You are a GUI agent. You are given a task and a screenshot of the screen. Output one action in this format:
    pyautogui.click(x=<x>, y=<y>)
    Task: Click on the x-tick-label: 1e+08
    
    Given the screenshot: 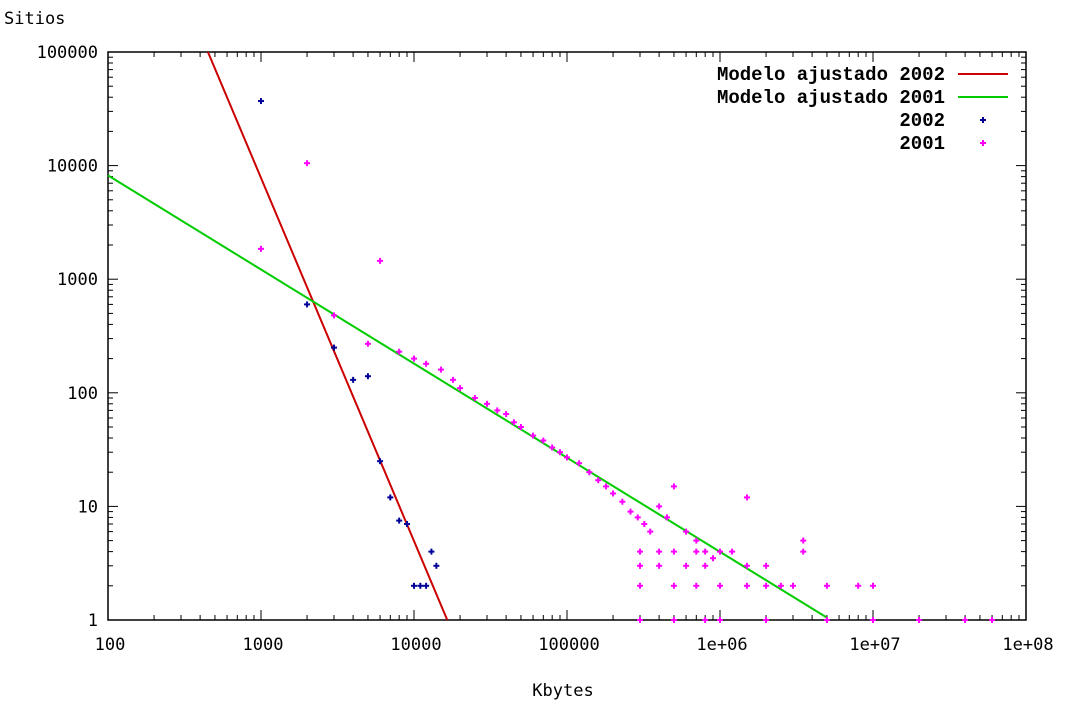 What is the action you would take?
    pyautogui.click(x=1027, y=645)
    